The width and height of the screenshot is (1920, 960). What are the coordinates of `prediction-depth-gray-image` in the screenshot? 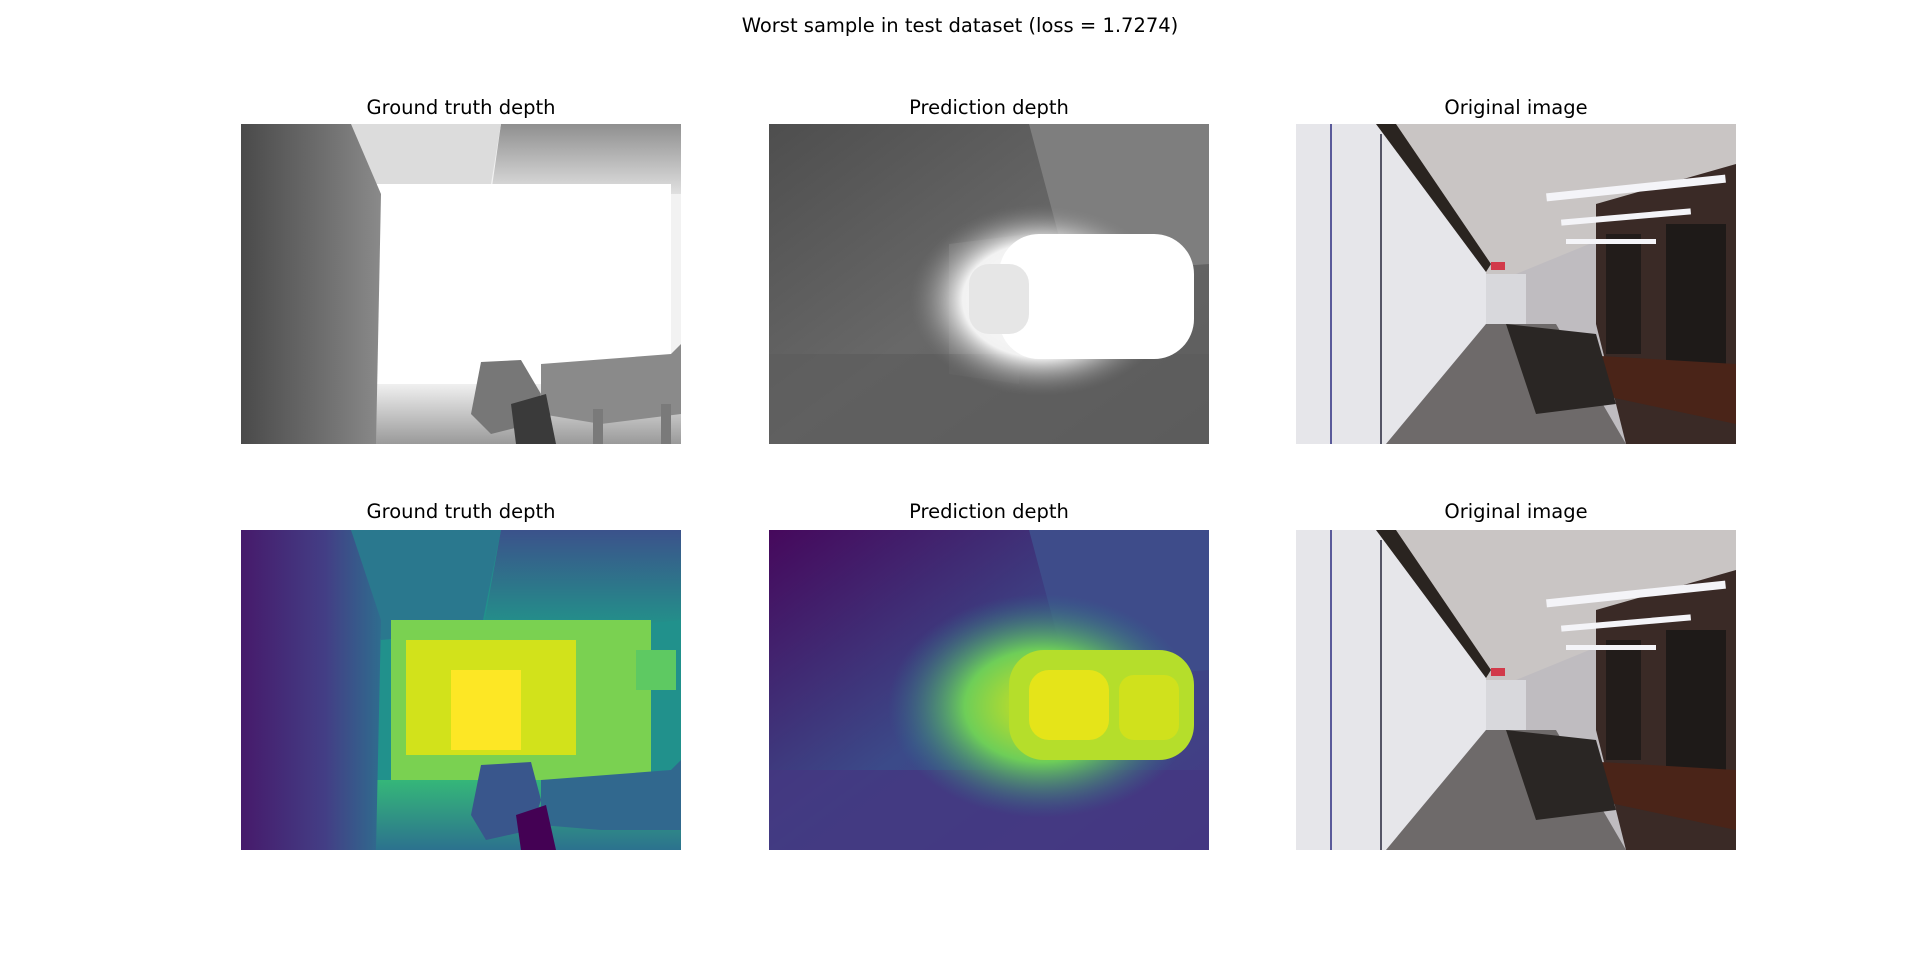 It's located at (989, 284).